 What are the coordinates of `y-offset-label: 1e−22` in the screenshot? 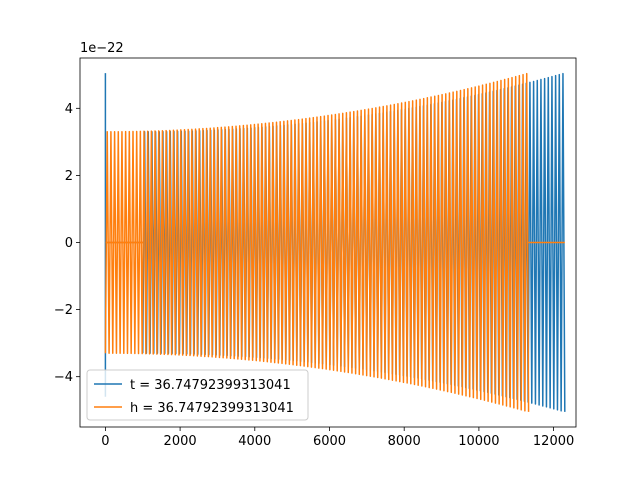 It's located at (102, 48).